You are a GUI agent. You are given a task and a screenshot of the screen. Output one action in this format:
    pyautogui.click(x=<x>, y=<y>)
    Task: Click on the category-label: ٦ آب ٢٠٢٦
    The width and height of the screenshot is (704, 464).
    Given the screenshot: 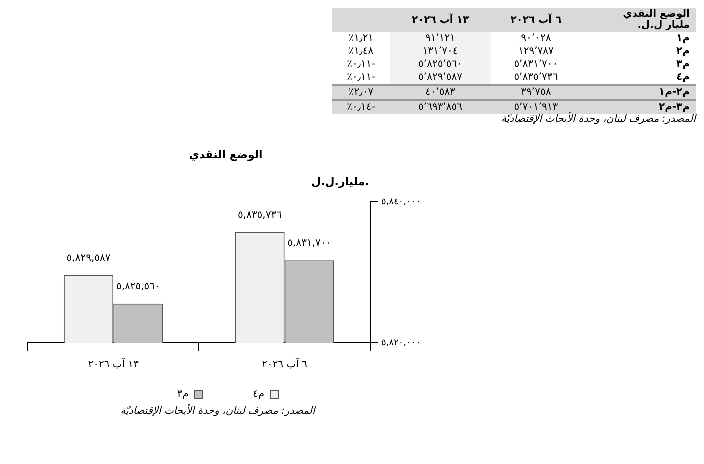 What is the action you would take?
    pyautogui.click(x=536, y=20)
    